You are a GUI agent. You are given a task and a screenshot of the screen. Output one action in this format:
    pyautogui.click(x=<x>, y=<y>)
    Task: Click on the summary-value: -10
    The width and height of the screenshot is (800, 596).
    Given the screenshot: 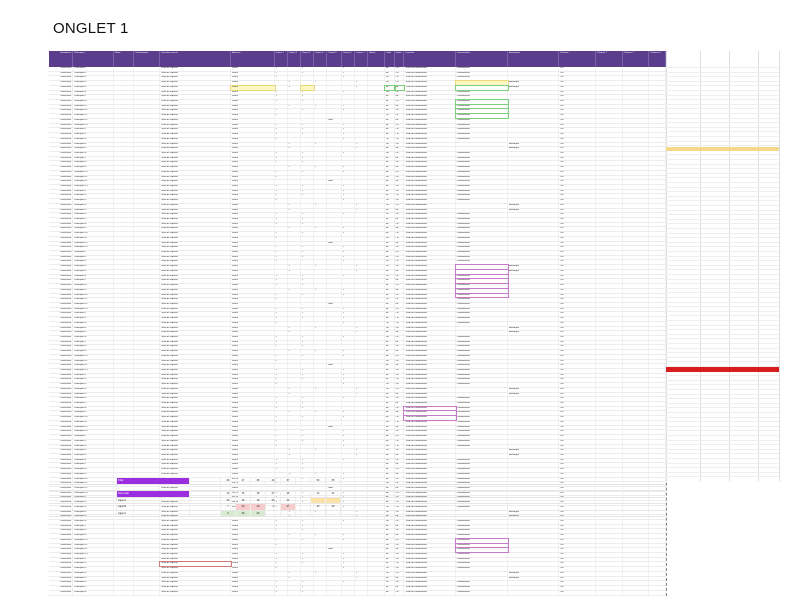 What is the action you would take?
    pyautogui.click(x=258, y=507)
    